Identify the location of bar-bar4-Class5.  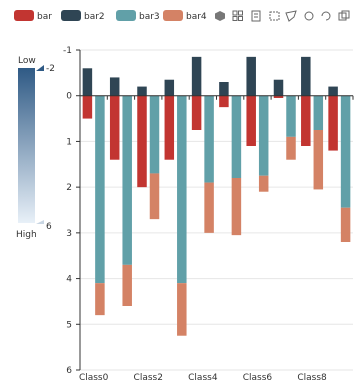
(236, 207).